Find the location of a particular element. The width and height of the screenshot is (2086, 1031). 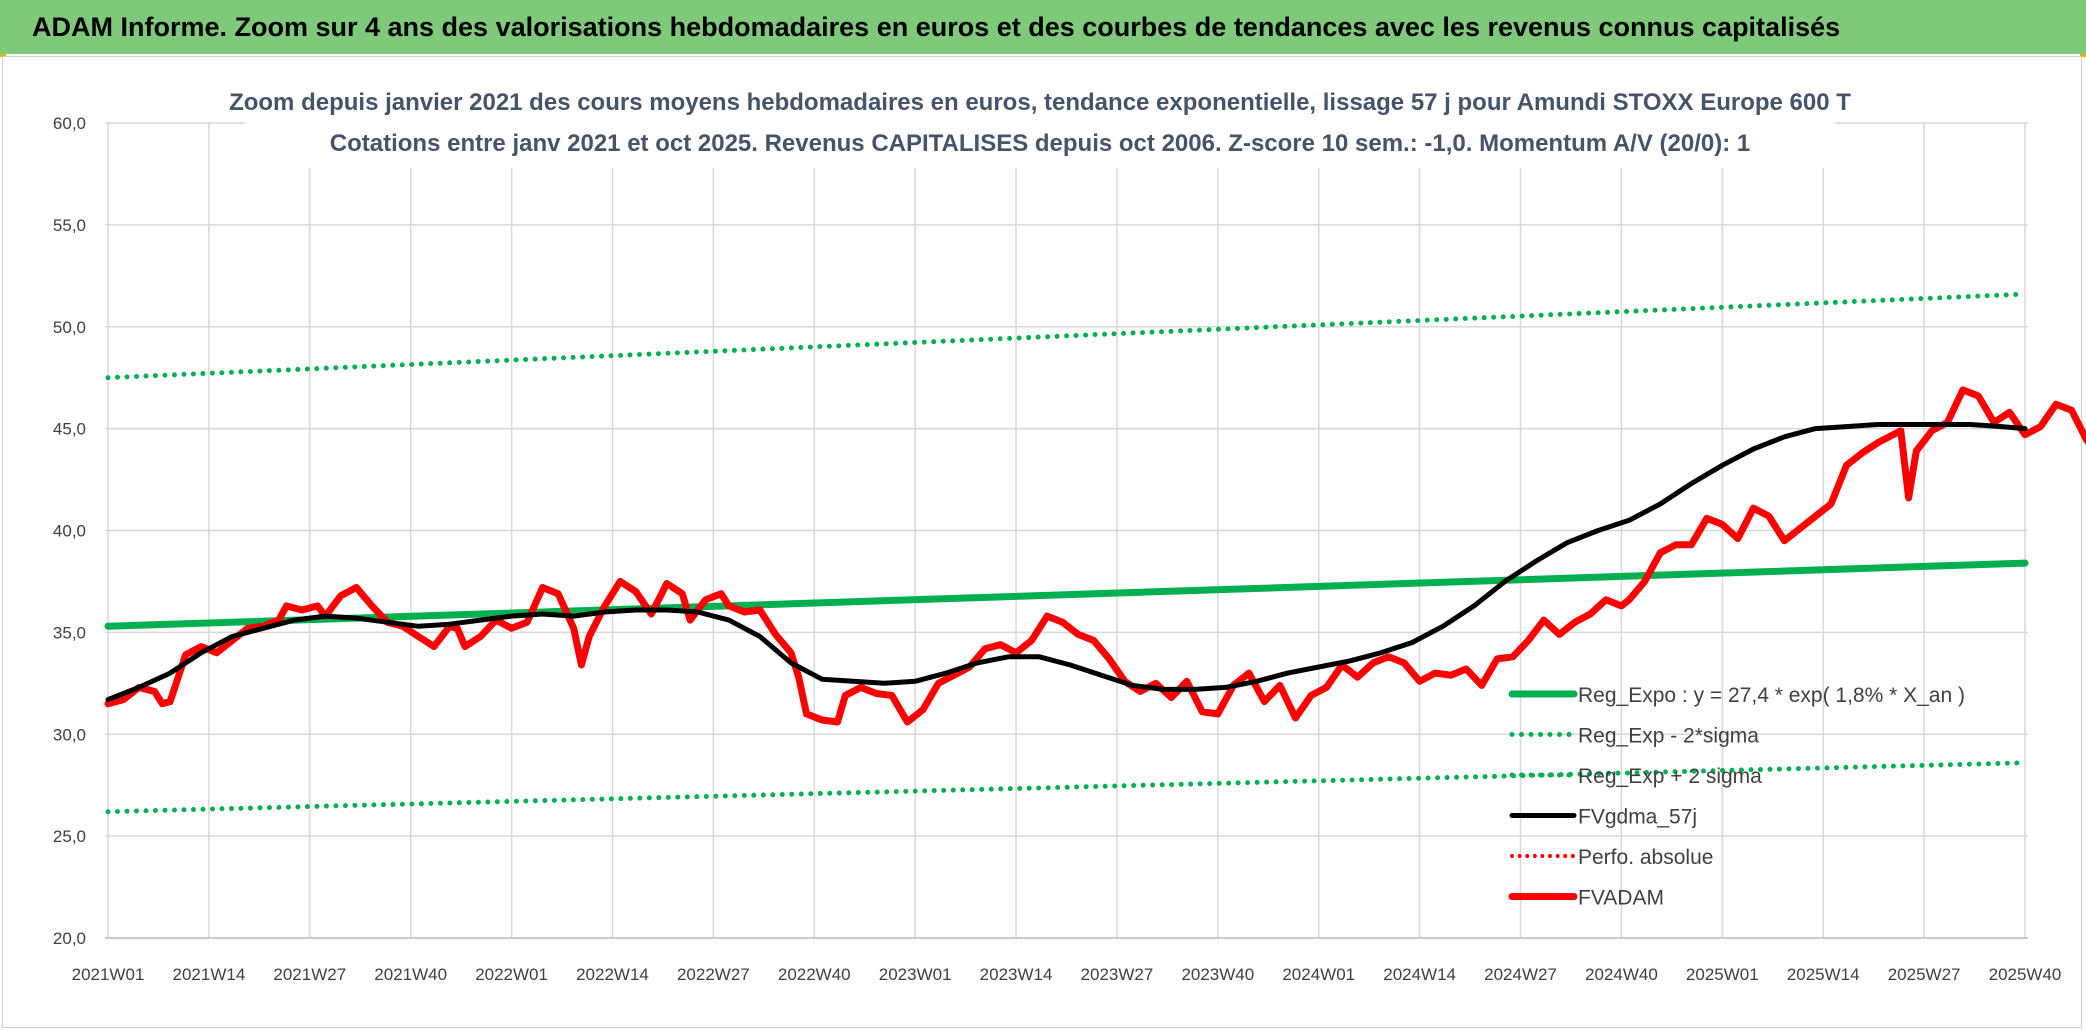

x-tick-label: 2023W27 is located at coordinates (1117, 974).